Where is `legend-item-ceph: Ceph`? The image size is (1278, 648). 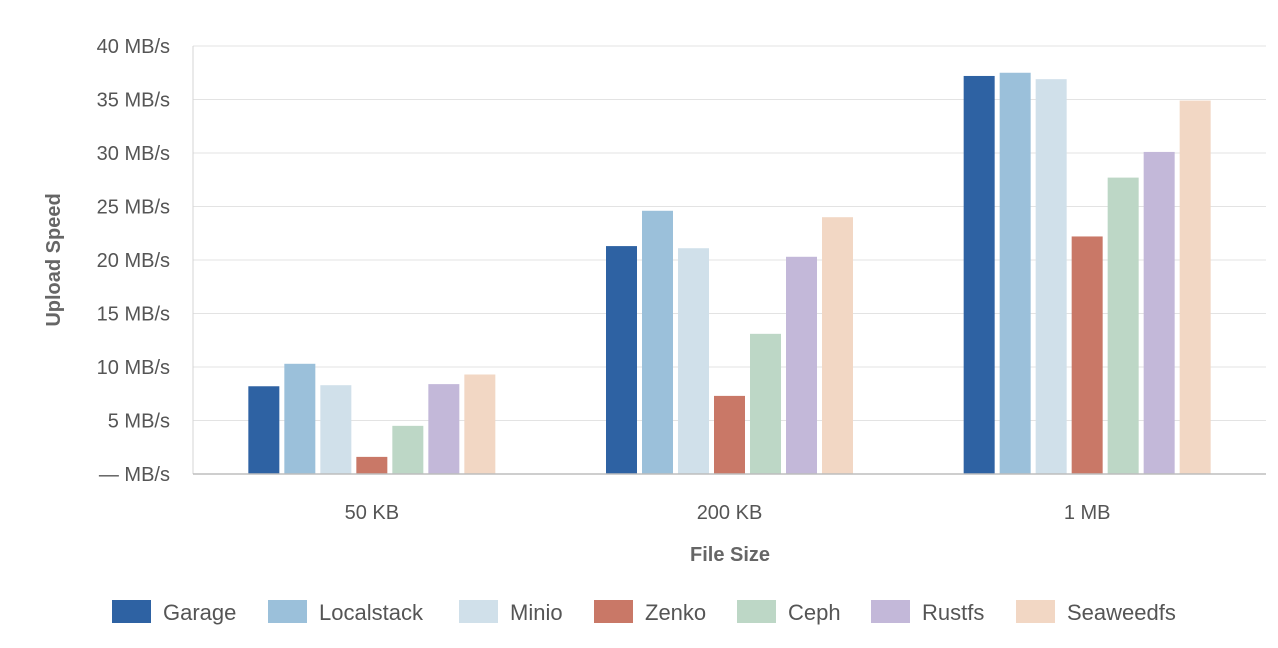
legend-item-ceph: Ceph is located at coordinates (789, 612).